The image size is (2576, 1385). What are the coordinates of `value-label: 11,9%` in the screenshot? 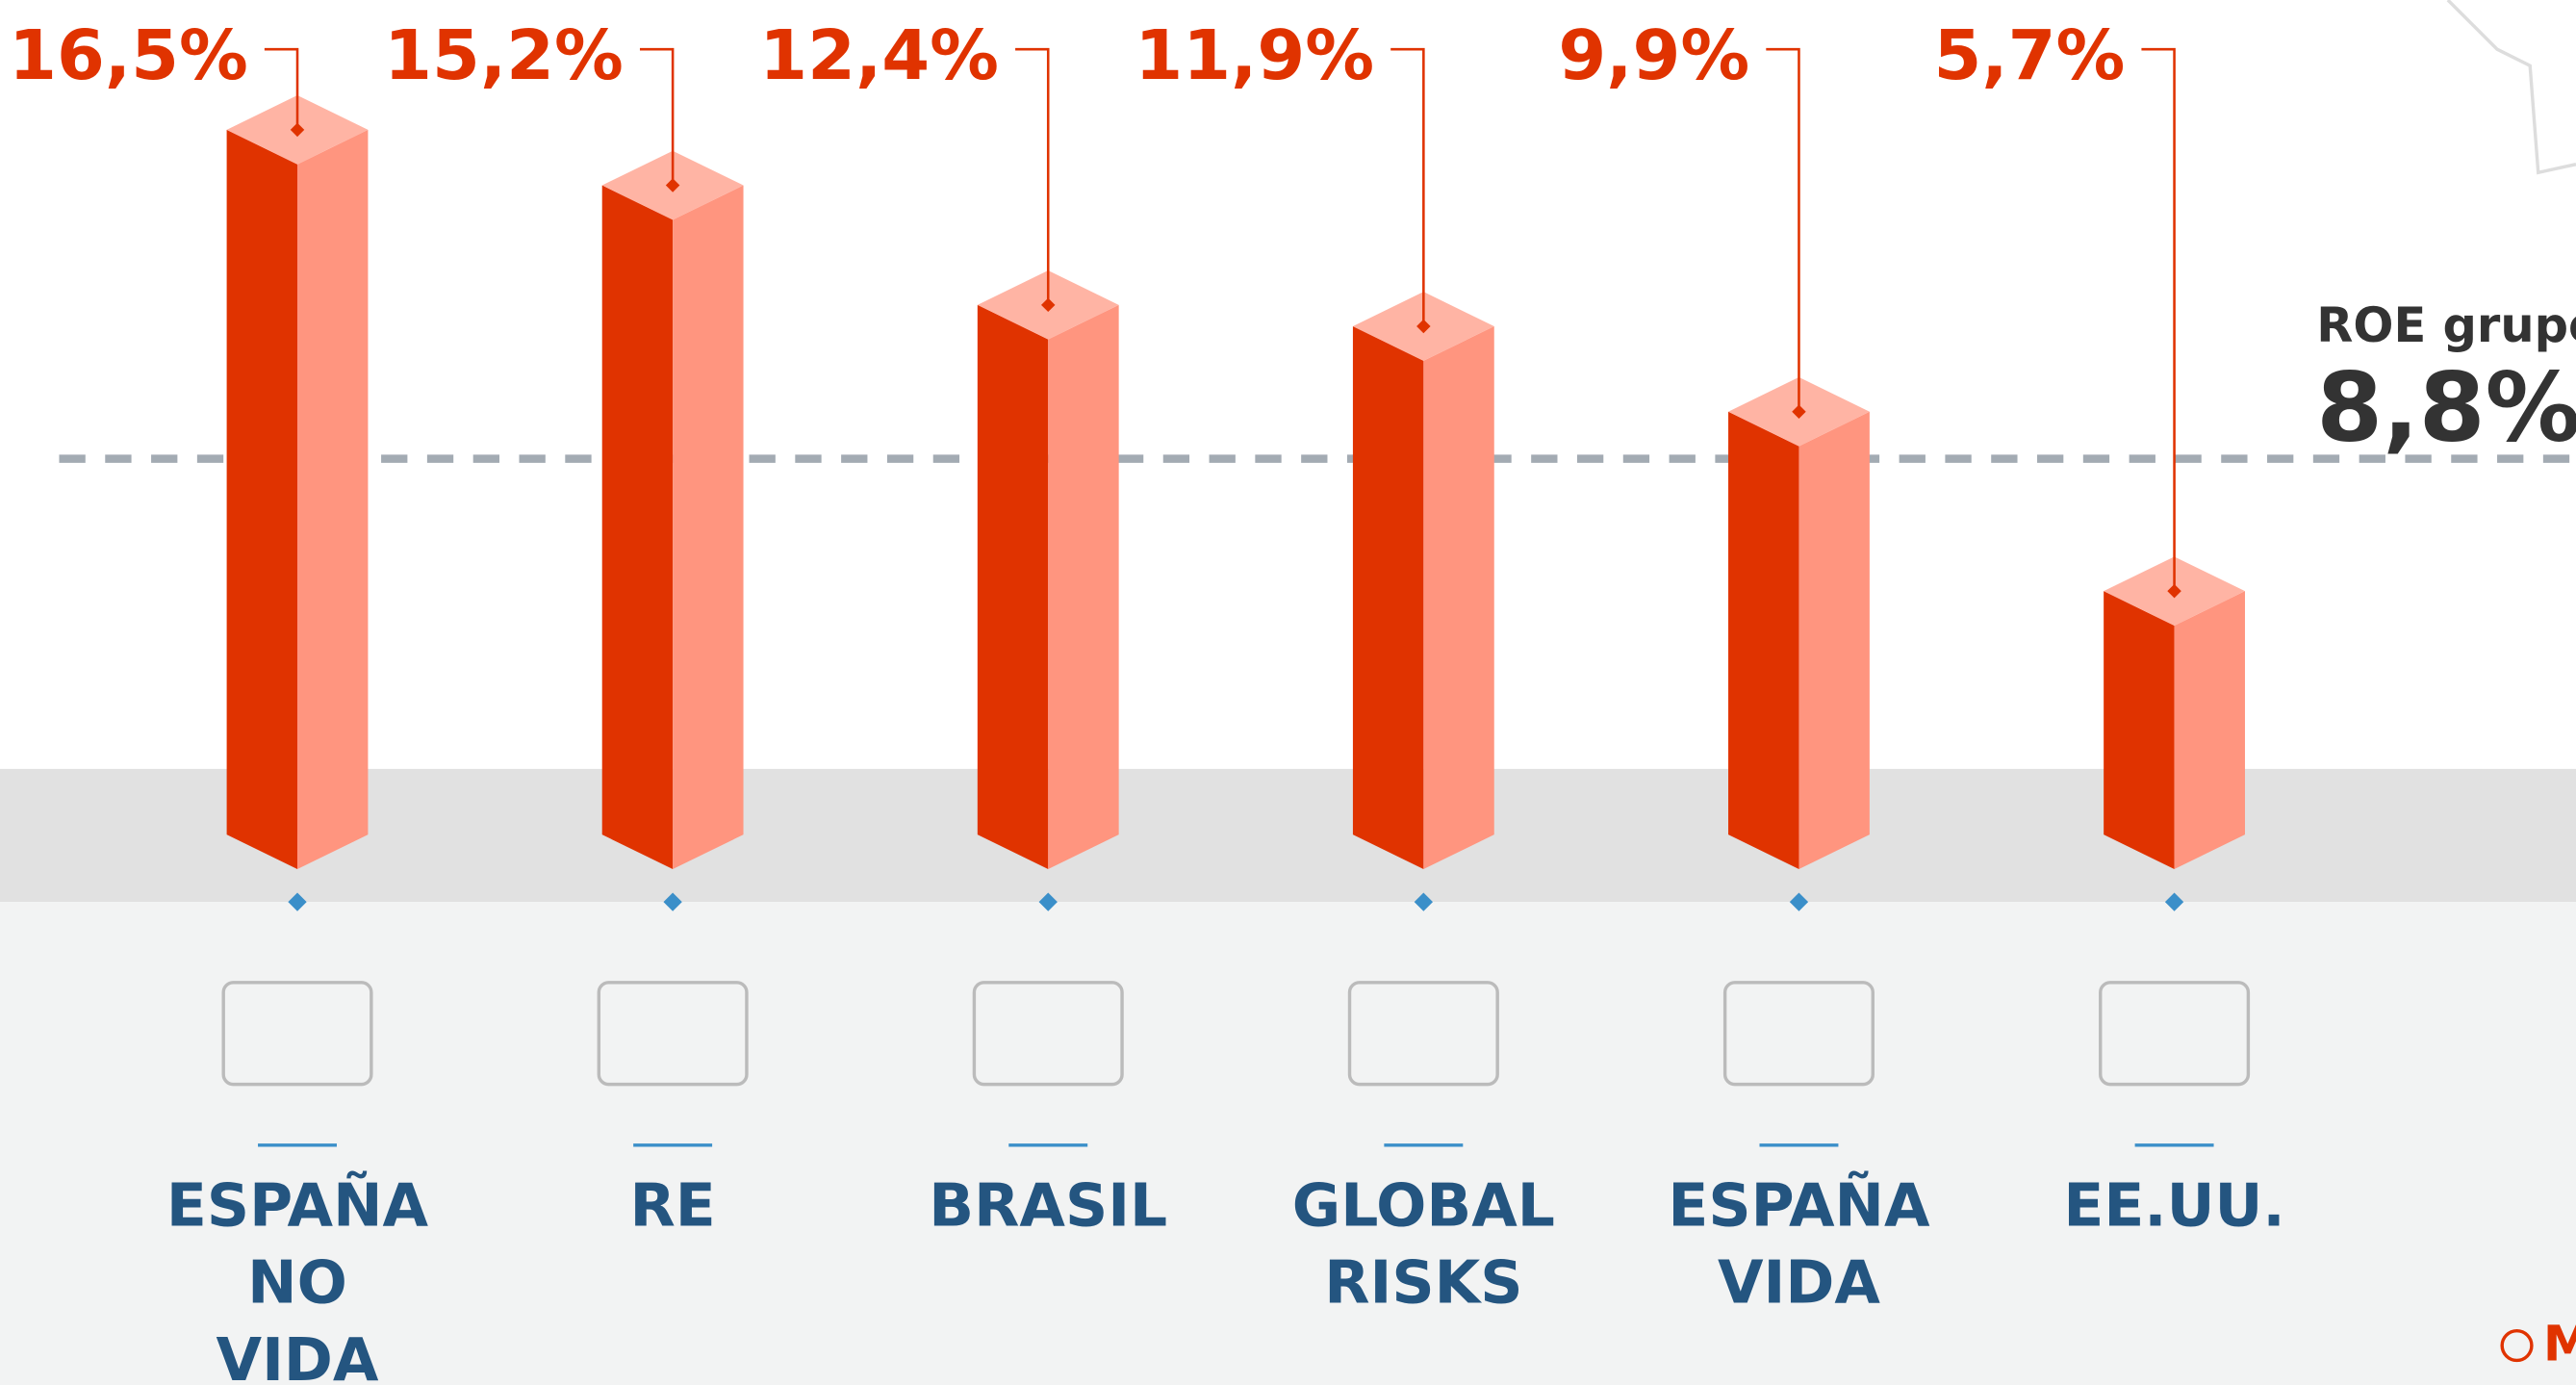 It's located at (1254, 55).